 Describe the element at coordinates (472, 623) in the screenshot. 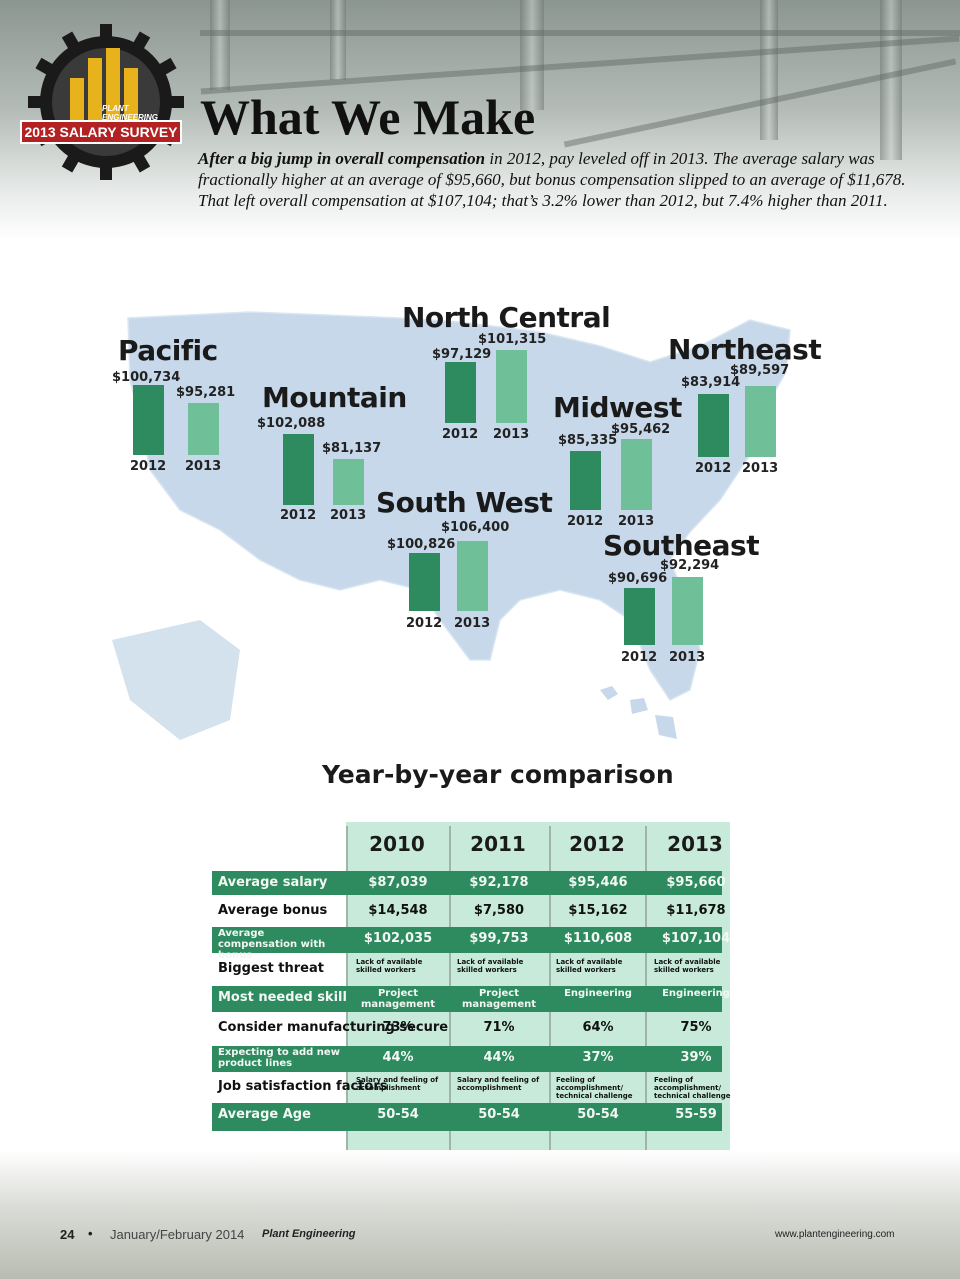

I see `year-2013-south-west: 2013` at that location.